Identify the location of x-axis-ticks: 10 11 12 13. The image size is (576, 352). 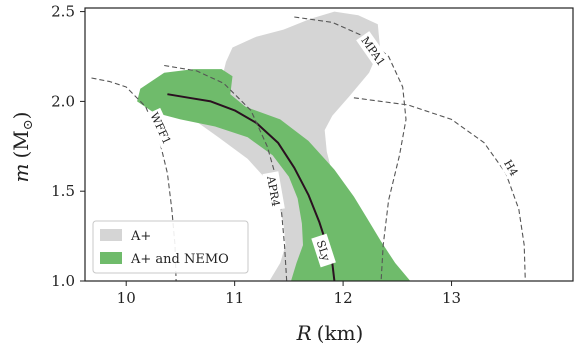
(289, 294).